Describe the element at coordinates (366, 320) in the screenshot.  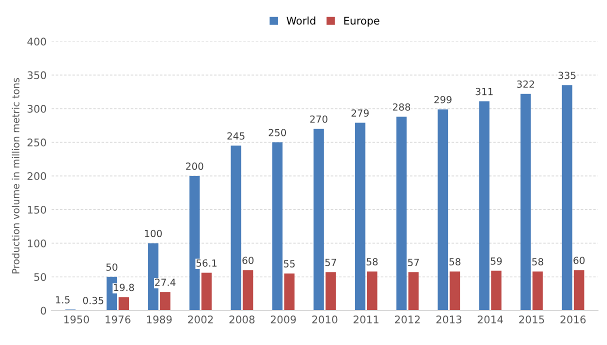
I see `x-tick-label: 2011` at that location.